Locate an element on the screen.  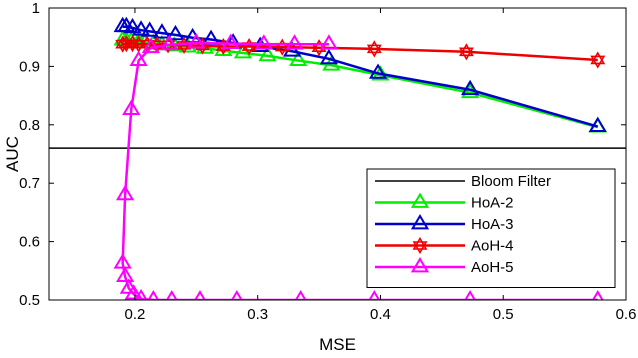
legend-label: HoA-3 is located at coordinates (492, 224).